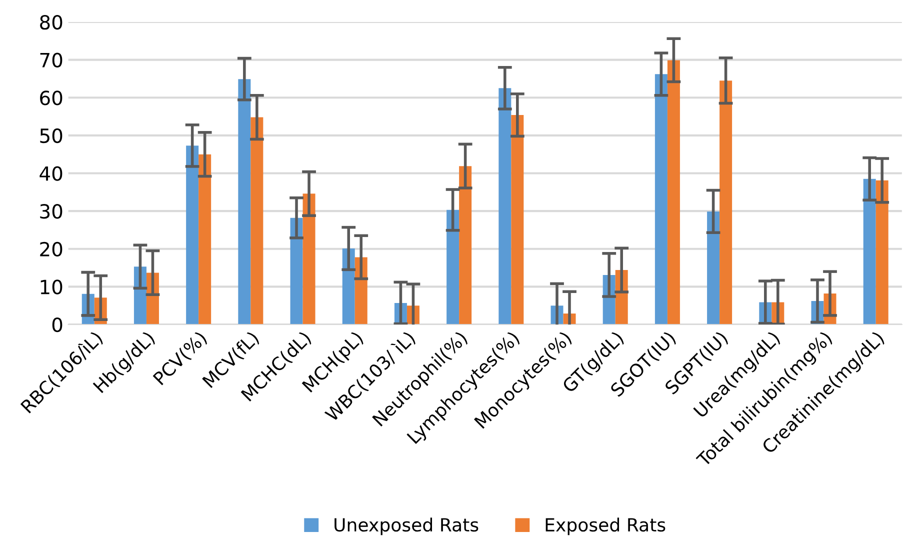 The image size is (911, 550). Describe the element at coordinates (51, 249) in the screenshot. I see `y-tick-label: 20` at that location.